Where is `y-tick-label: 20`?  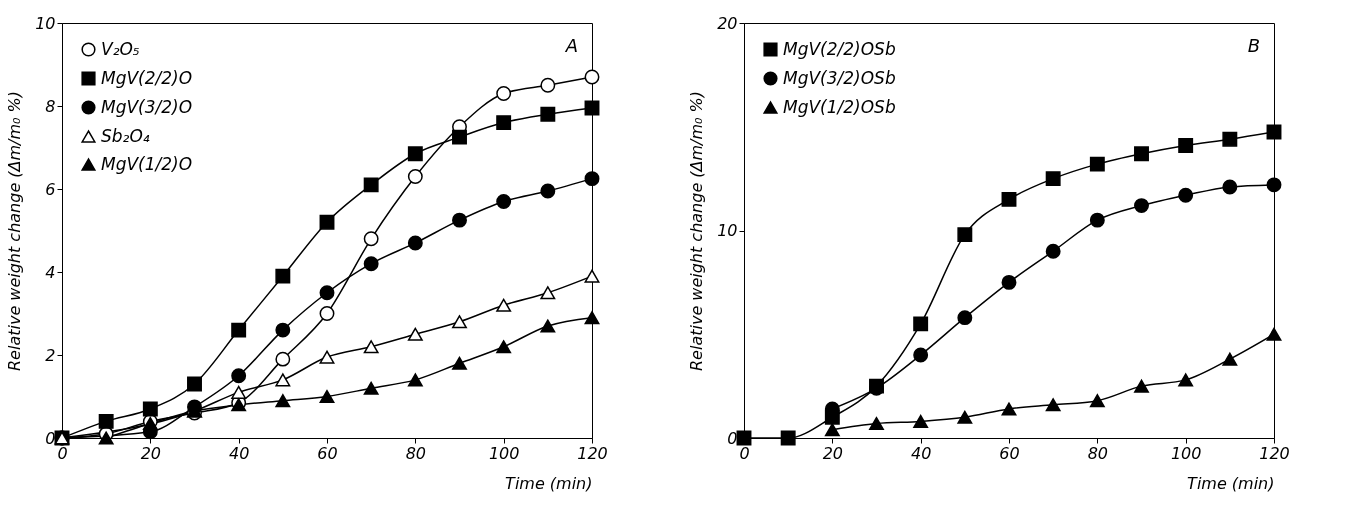 y-tick-label: 20 is located at coordinates (727, 23).